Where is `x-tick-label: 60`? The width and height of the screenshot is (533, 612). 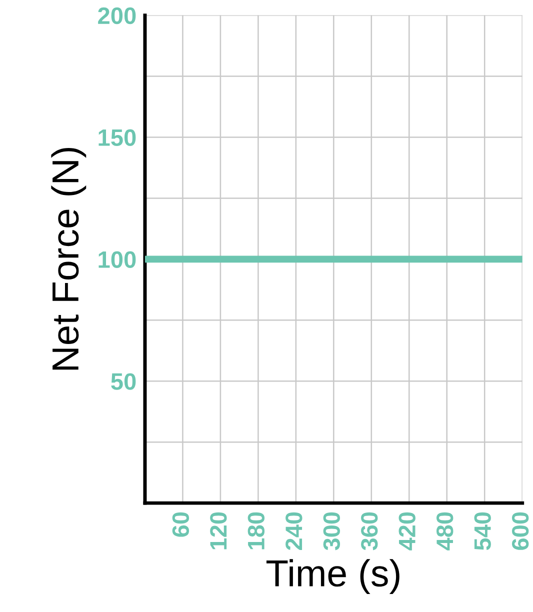 x-tick-label: 60 is located at coordinates (181, 524).